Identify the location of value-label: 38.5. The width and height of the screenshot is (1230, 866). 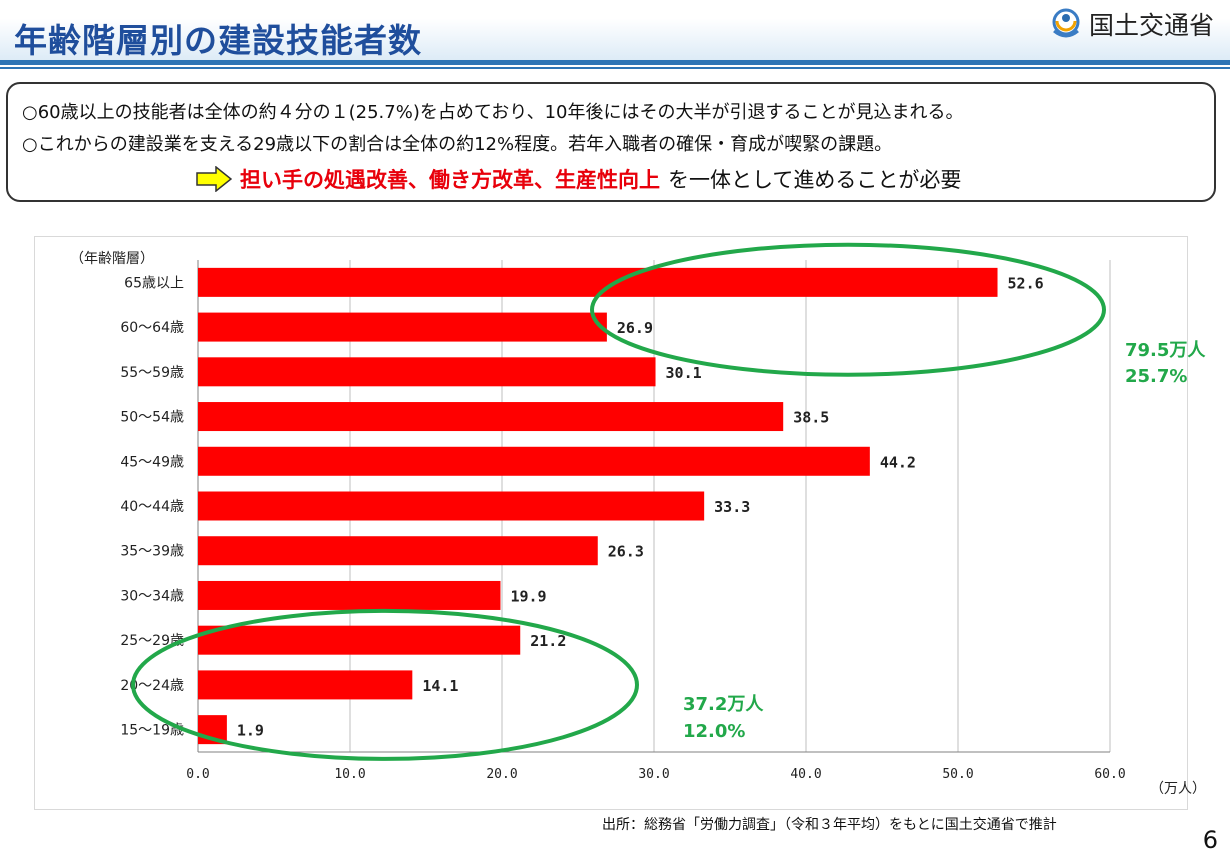
(811, 418).